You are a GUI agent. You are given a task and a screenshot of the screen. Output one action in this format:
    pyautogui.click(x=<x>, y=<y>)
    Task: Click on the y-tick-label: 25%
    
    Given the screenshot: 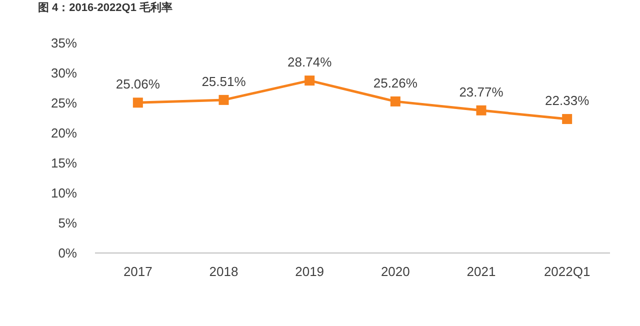 What is the action you would take?
    pyautogui.click(x=64, y=103)
    